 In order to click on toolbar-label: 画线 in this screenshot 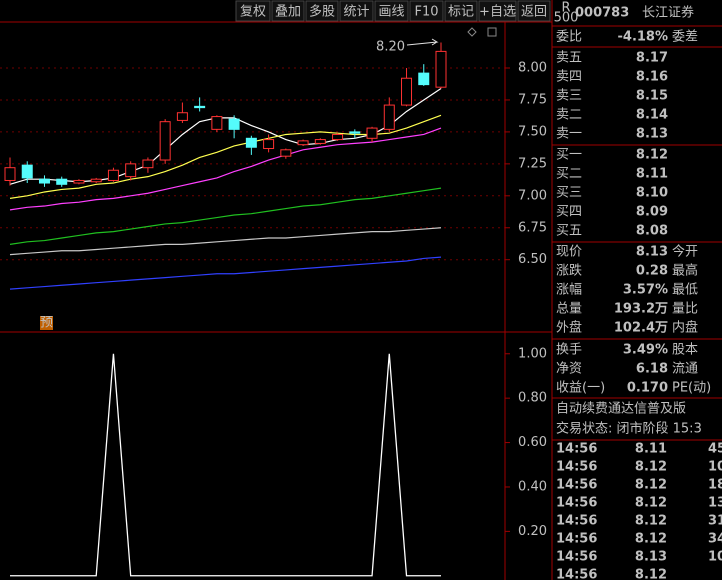, I will do `click(391, 12)`.